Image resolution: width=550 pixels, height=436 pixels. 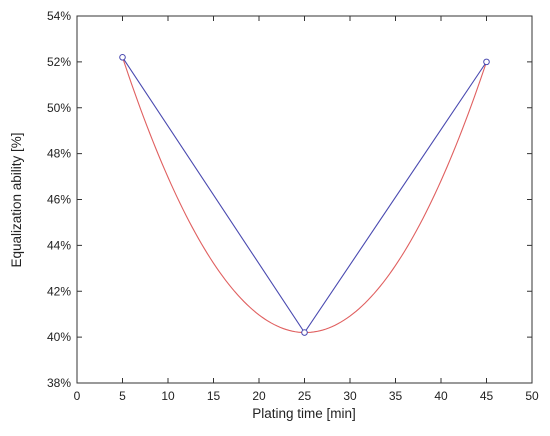 I want to click on x-tick-label: 30, so click(x=350, y=396).